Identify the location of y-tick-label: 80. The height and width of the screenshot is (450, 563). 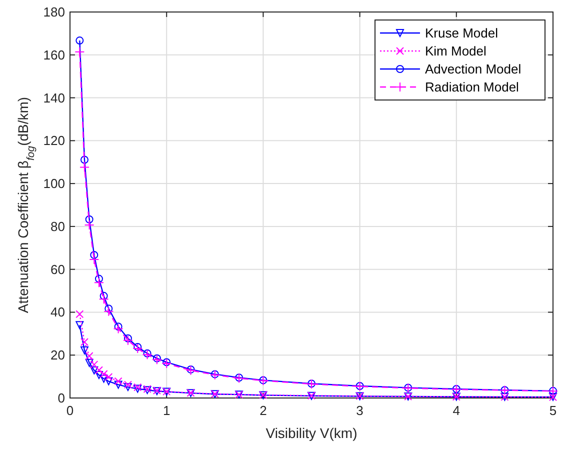
(57, 226).